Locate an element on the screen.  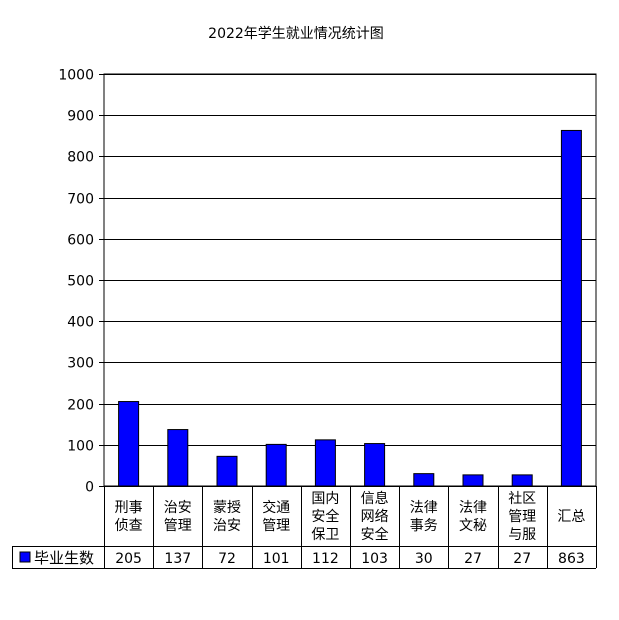
y-tick-label: 400 is located at coordinates (80, 323).